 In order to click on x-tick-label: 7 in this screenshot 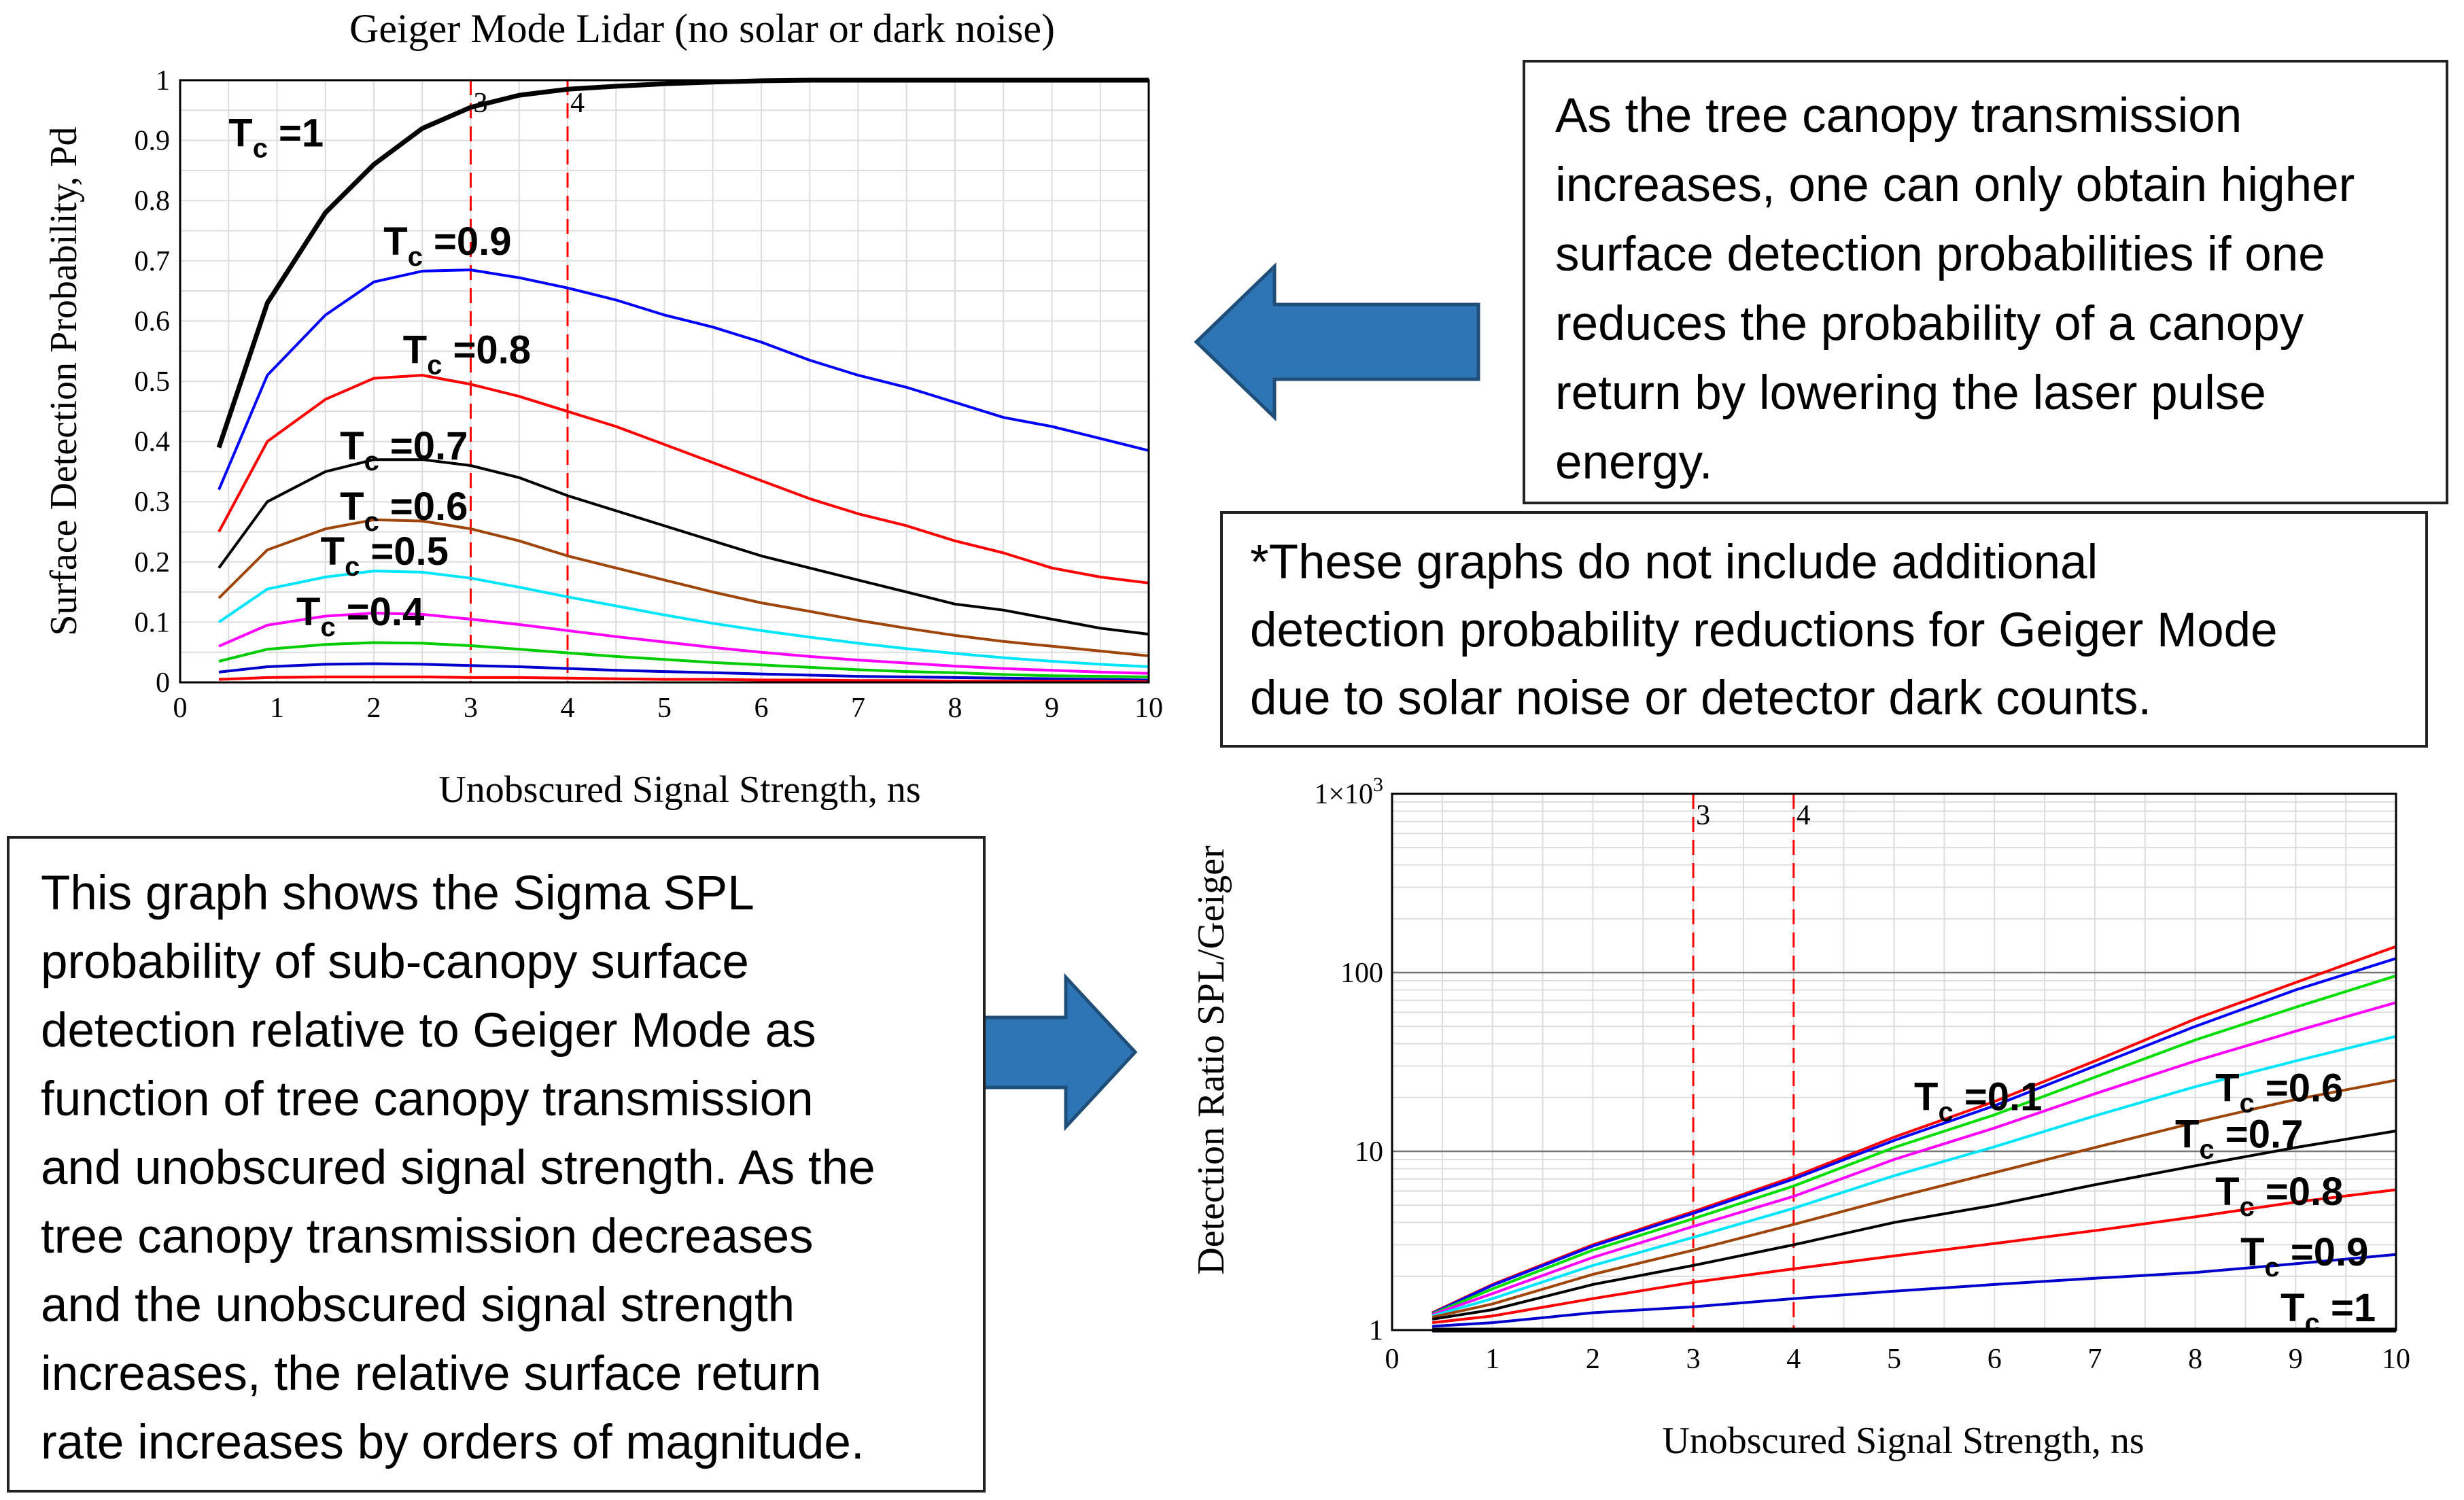, I will do `click(858, 708)`.